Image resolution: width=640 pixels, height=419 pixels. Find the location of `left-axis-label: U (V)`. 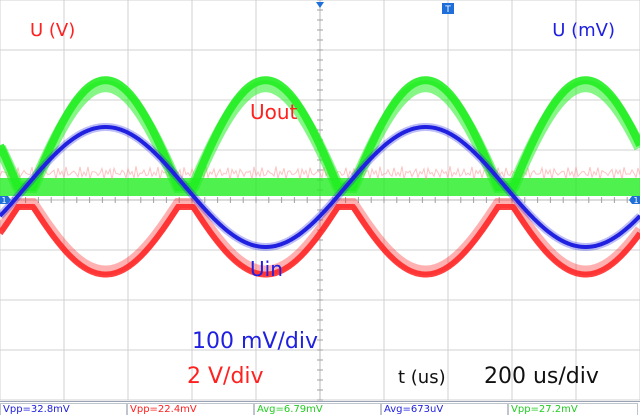

left-axis-label: U (V) is located at coordinates (52, 30).